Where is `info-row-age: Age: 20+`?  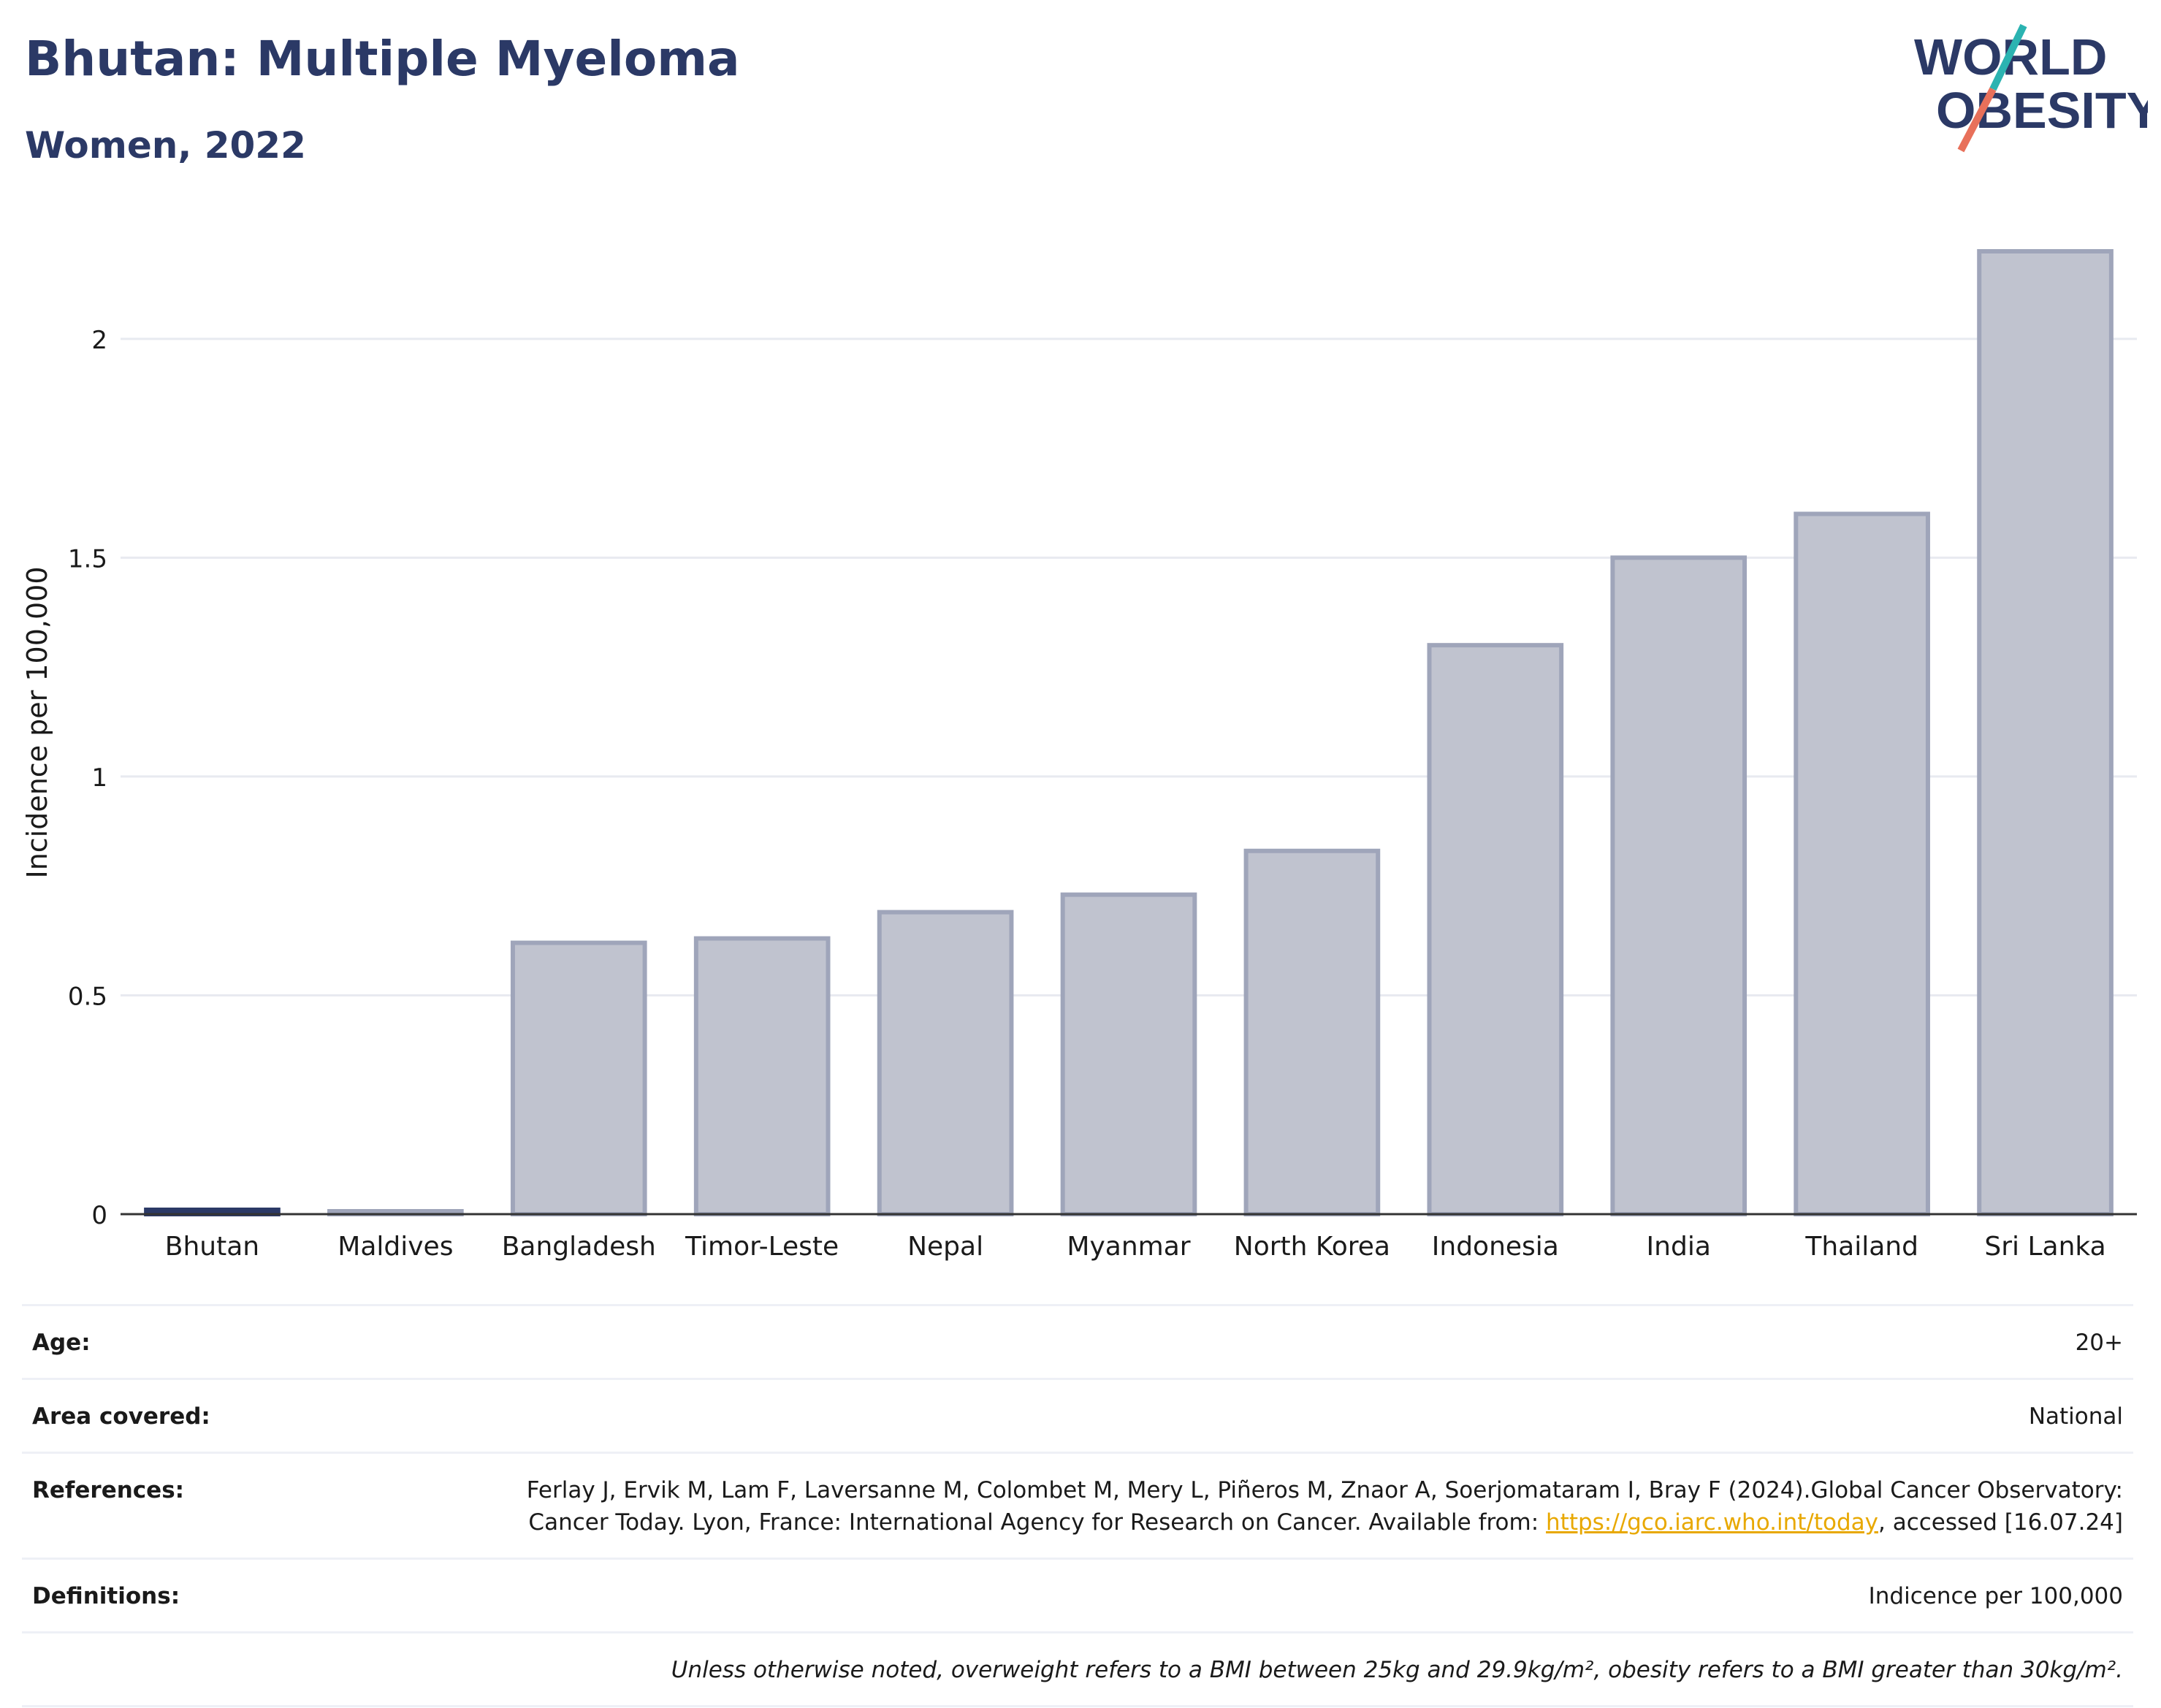 info-row-age: Age: 20+ is located at coordinates (1077, 1341).